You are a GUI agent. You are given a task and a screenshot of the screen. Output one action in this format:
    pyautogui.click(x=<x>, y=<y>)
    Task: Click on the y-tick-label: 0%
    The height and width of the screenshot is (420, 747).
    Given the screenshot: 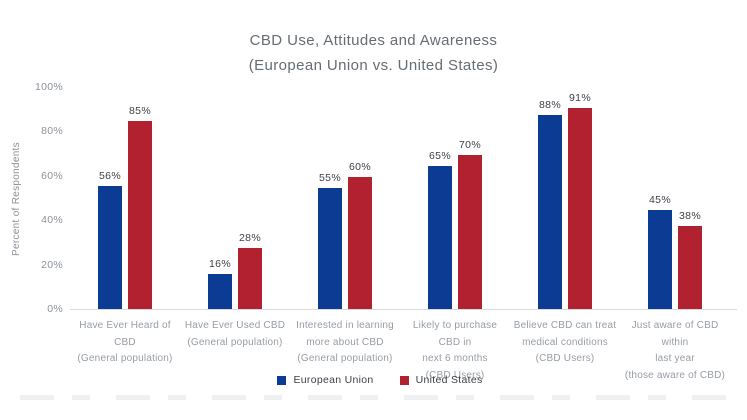 What is the action you would take?
    pyautogui.click(x=55, y=309)
    